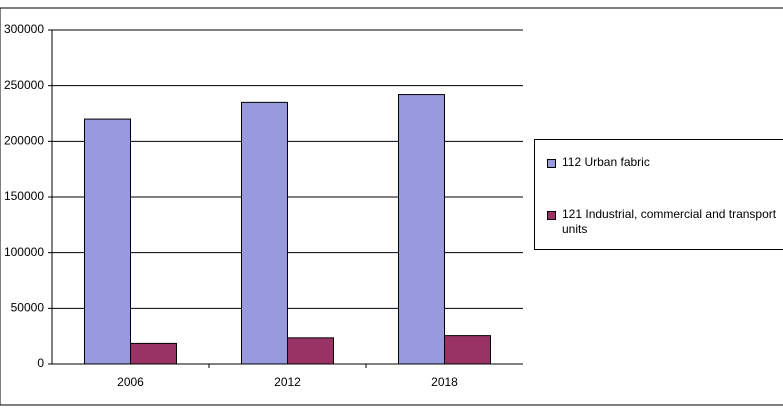 The image size is (783, 417). Describe the element at coordinates (606, 162) in the screenshot. I see `legend-label: 112 Urban fabric` at that location.